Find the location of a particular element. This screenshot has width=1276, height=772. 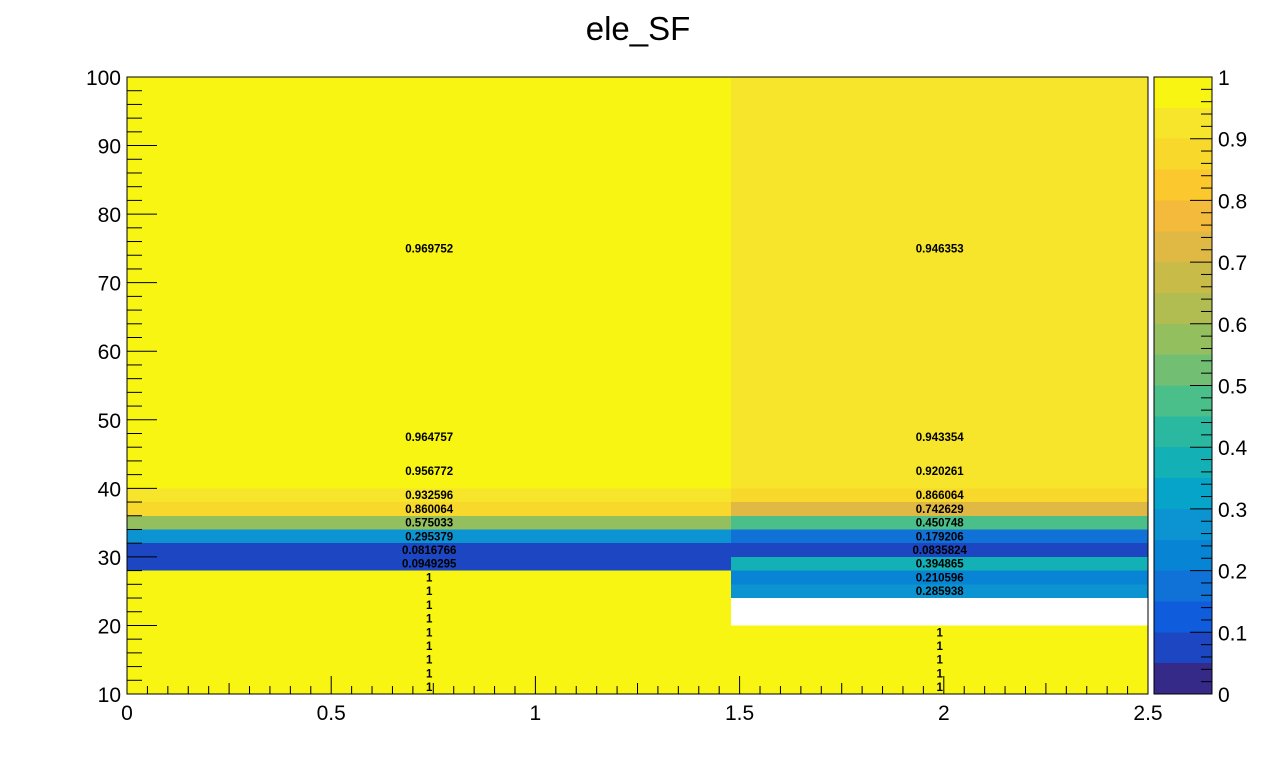

cell-value-label: 0.946353 is located at coordinates (940, 249).